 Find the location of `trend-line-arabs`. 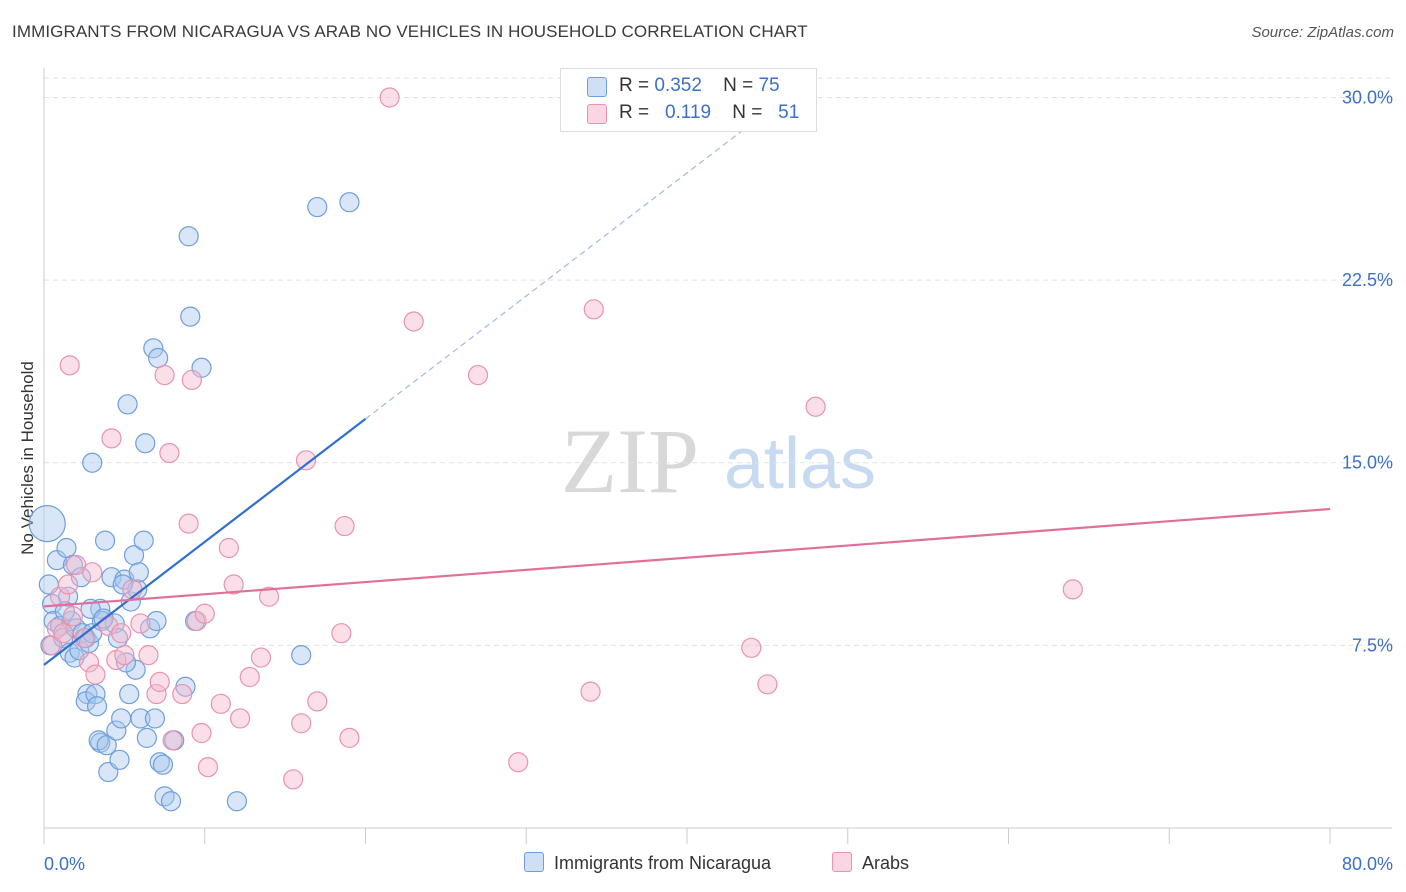

trend-line-arabs is located at coordinates (687, 557).